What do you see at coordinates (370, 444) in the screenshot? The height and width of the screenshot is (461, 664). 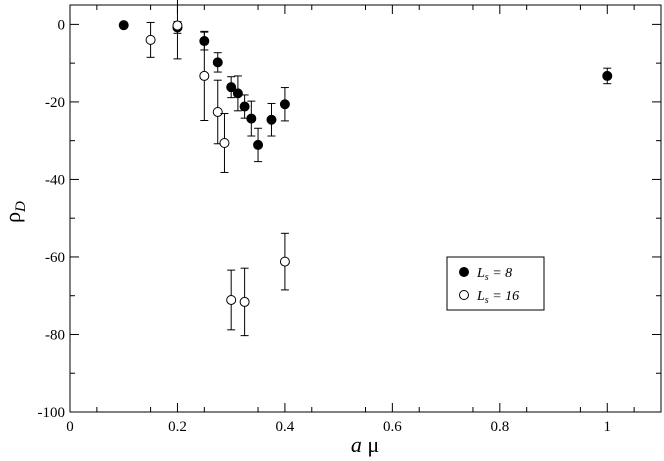 I see `x-axis-title-rest: μ` at bounding box center [370, 444].